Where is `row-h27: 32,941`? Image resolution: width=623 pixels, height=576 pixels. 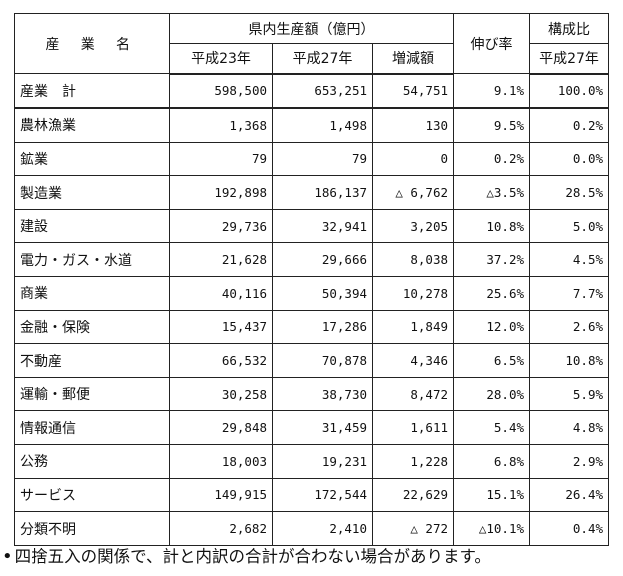 row-h27: 32,941 is located at coordinates (322, 226).